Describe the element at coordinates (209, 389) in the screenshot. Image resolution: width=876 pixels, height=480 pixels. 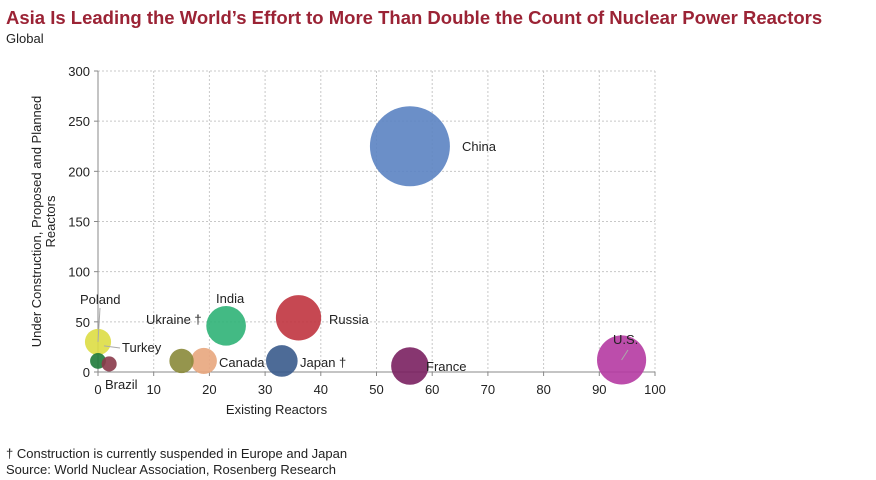
I see `x-tick-label-20: 20` at that location.